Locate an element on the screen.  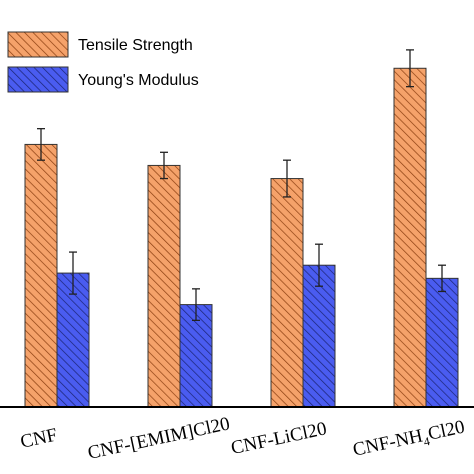
legend-swatch-modulus is located at coordinates (38, 79).